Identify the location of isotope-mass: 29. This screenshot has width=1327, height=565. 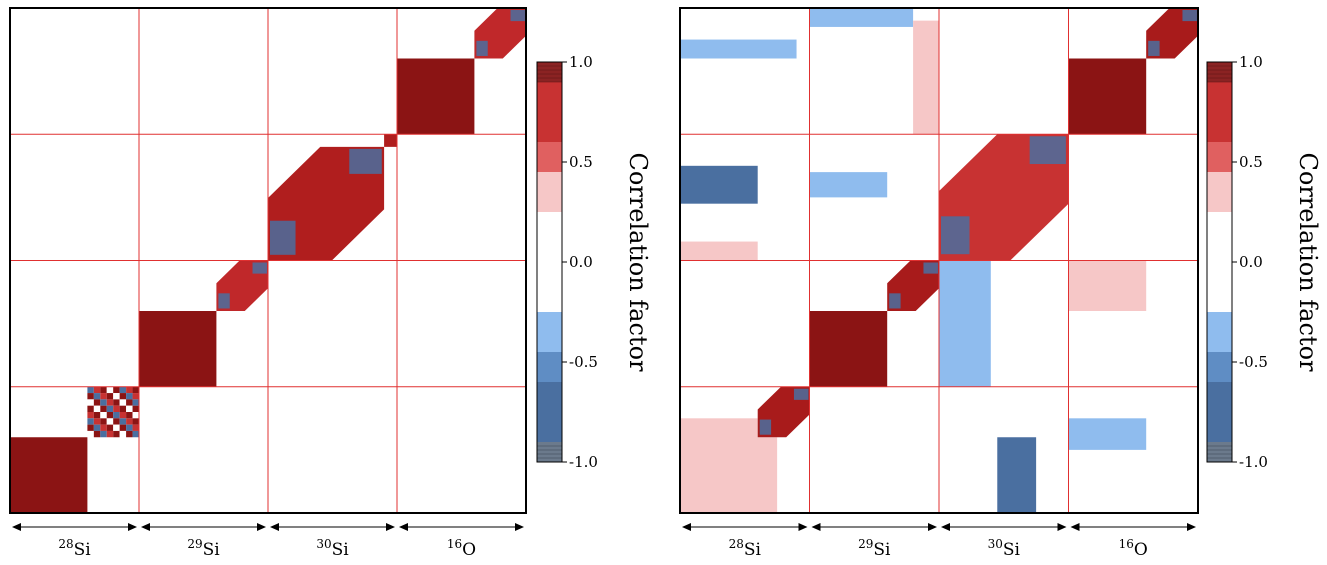
(194, 544).